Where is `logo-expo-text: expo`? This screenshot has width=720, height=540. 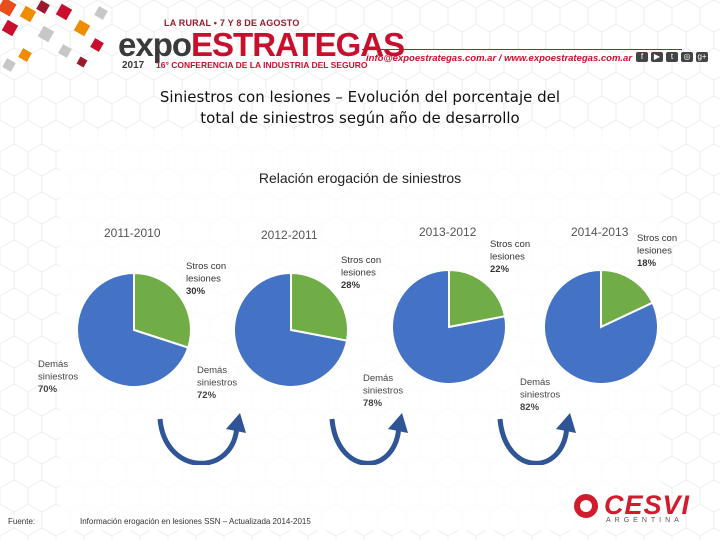 logo-expo-text: expo is located at coordinates (155, 44).